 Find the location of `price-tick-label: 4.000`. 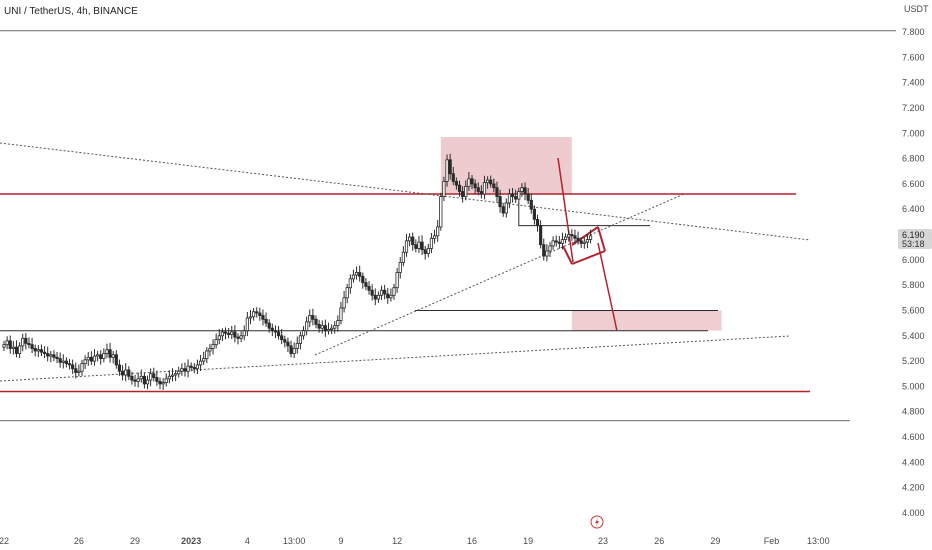

price-tick-label: 4.000 is located at coordinates (913, 513).